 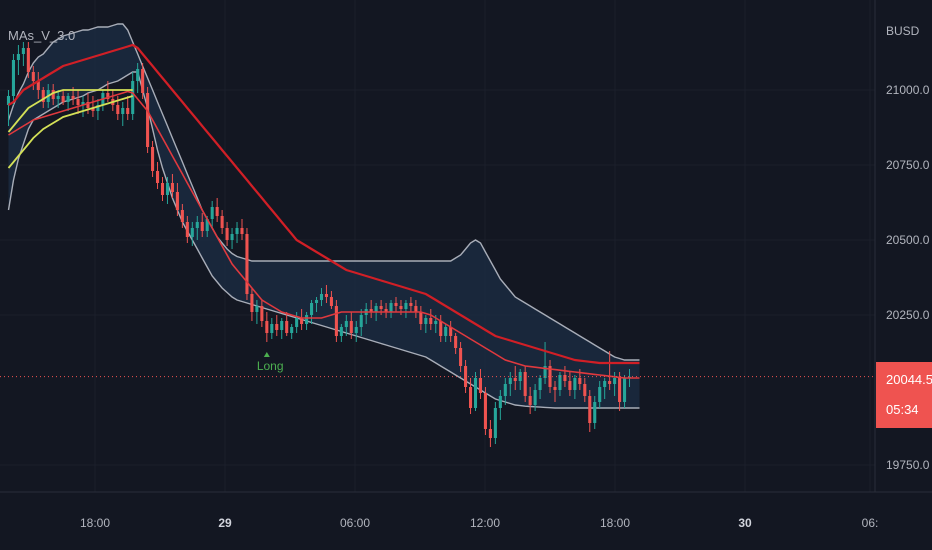 I want to click on price-tick-label: 20500.0, so click(x=908, y=240).